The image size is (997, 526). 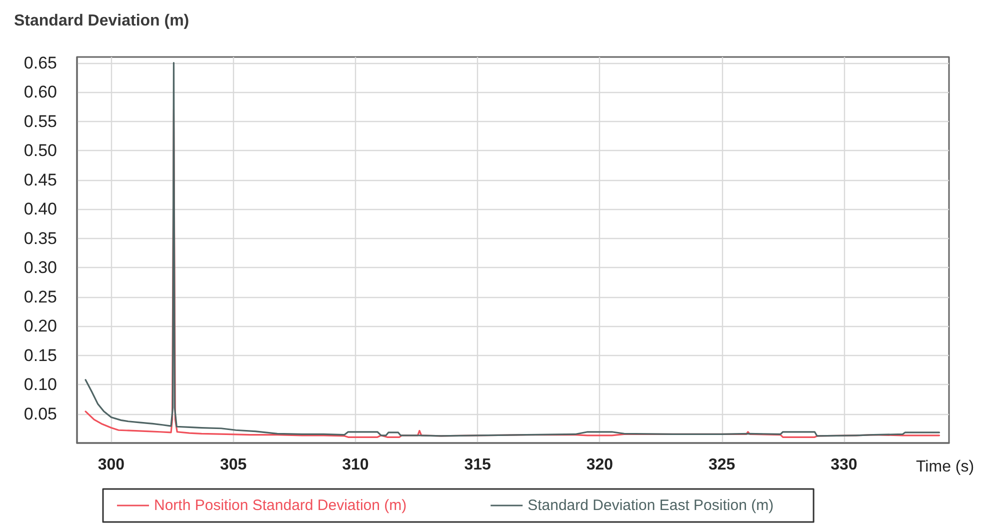 What do you see at coordinates (40, 268) in the screenshot?
I see `y-tick-label: 0.30` at bounding box center [40, 268].